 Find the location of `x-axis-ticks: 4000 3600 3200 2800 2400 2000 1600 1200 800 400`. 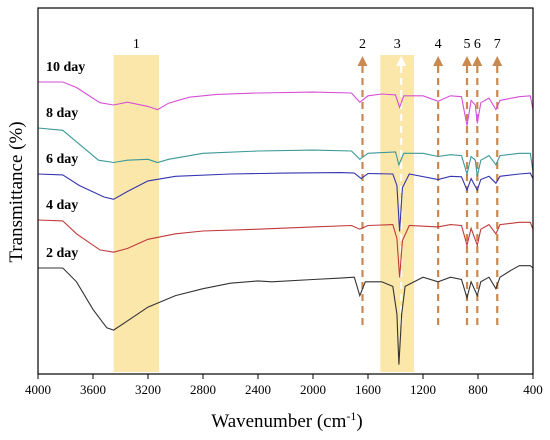

x-axis-ticks: 4000 3600 3200 2800 2400 2000 1600 1200 800 400 is located at coordinates (284, 385).